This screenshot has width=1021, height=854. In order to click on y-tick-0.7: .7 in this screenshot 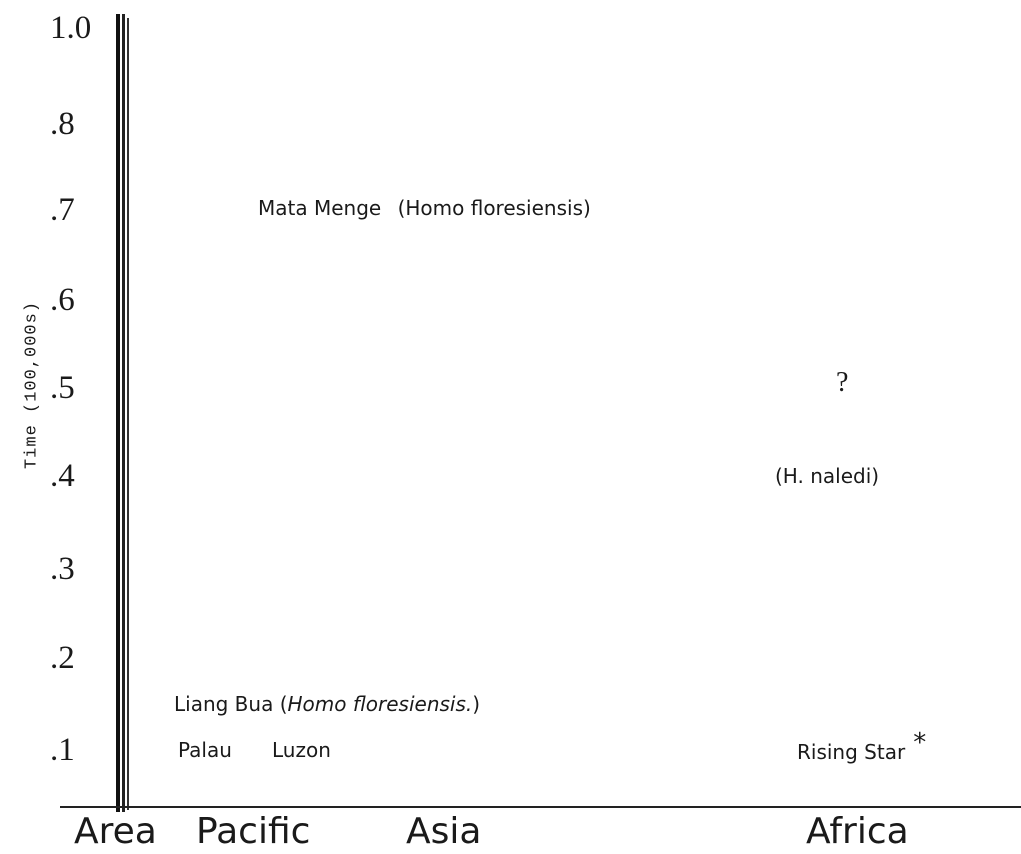, I will do `click(62, 210)`.